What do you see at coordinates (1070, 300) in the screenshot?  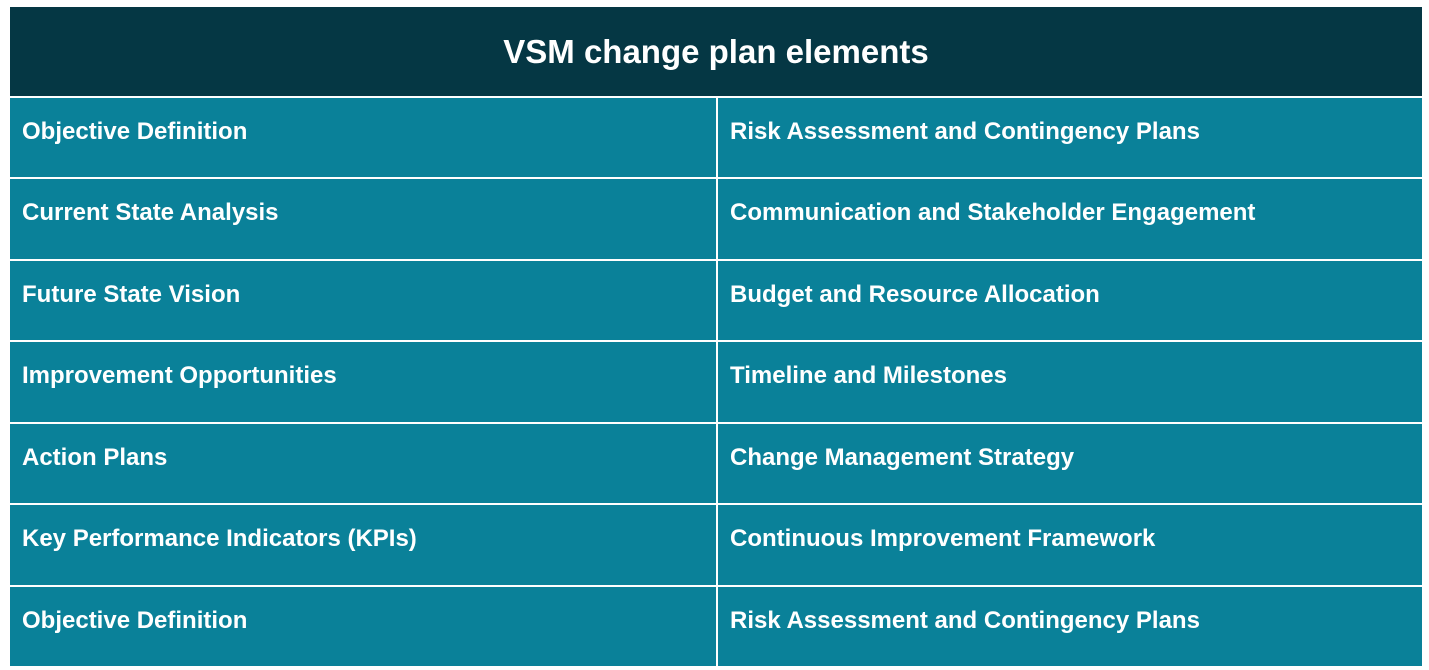 I see `table-cell-right: Budget and Resource Allocation` at bounding box center [1070, 300].